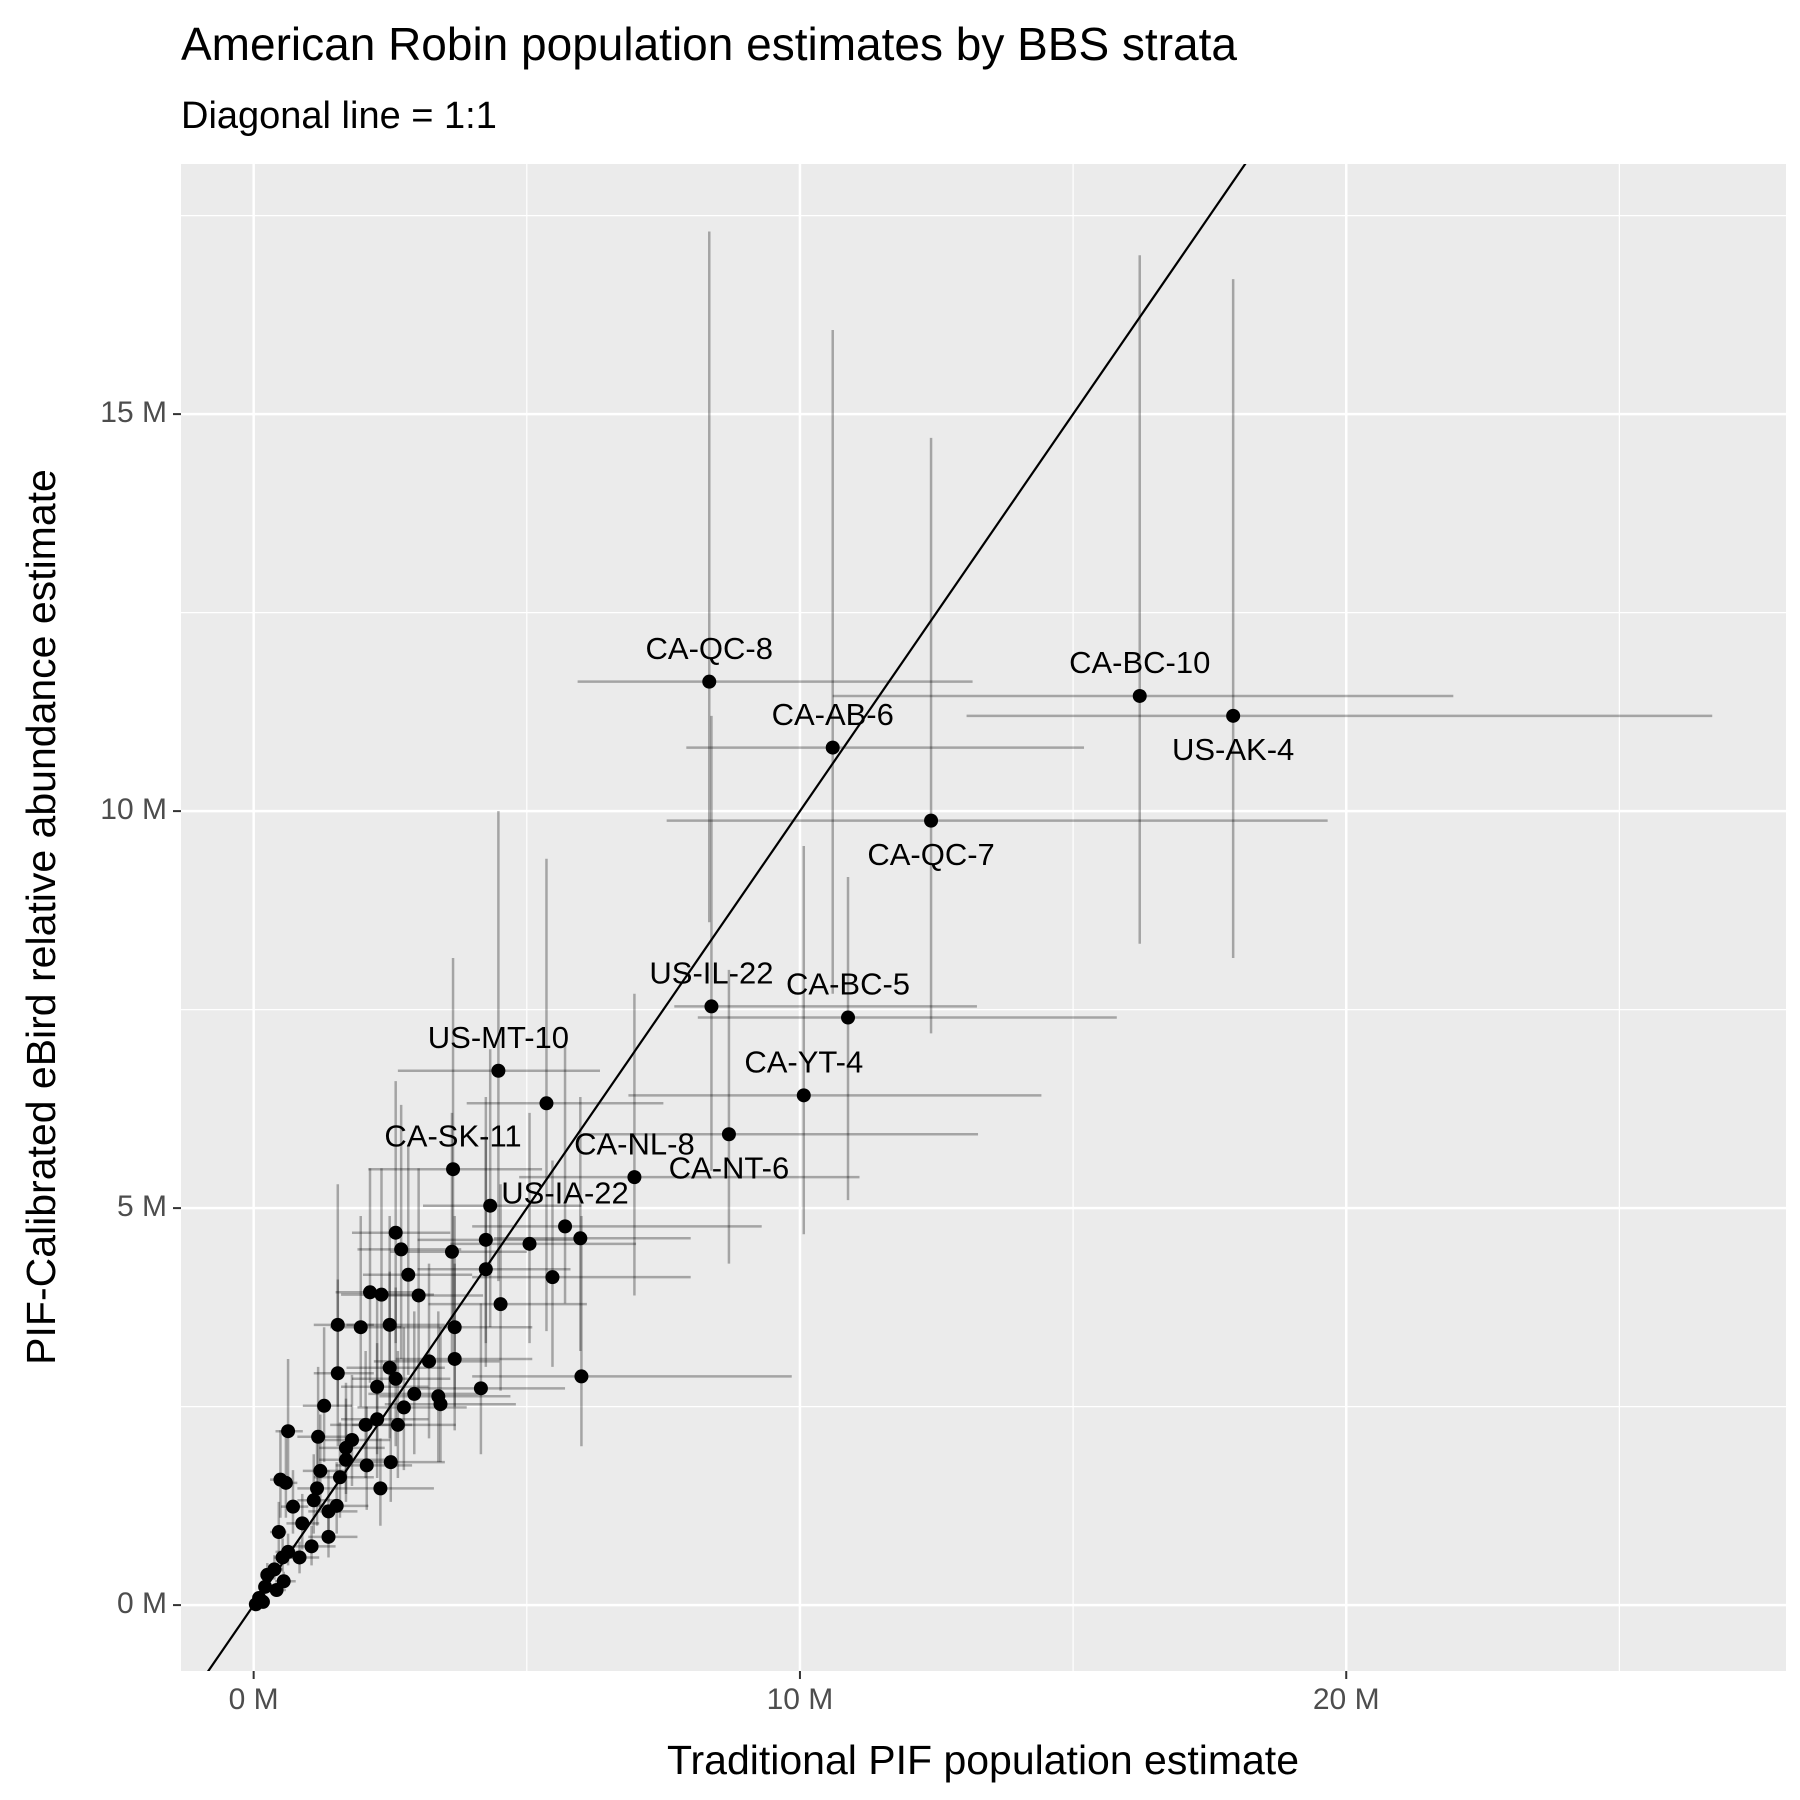 The image size is (1800, 1800). Describe the element at coordinates (498, 1037) in the screenshot. I see `point-label: US-MT-10` at that location.